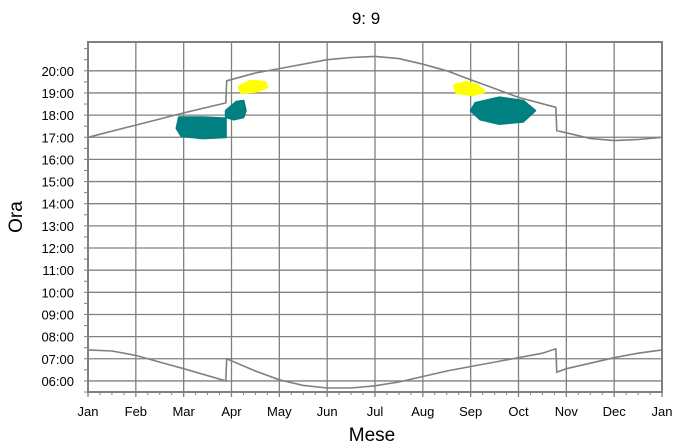  I want to click on x-tick-label: Nov, so click(567, 411).